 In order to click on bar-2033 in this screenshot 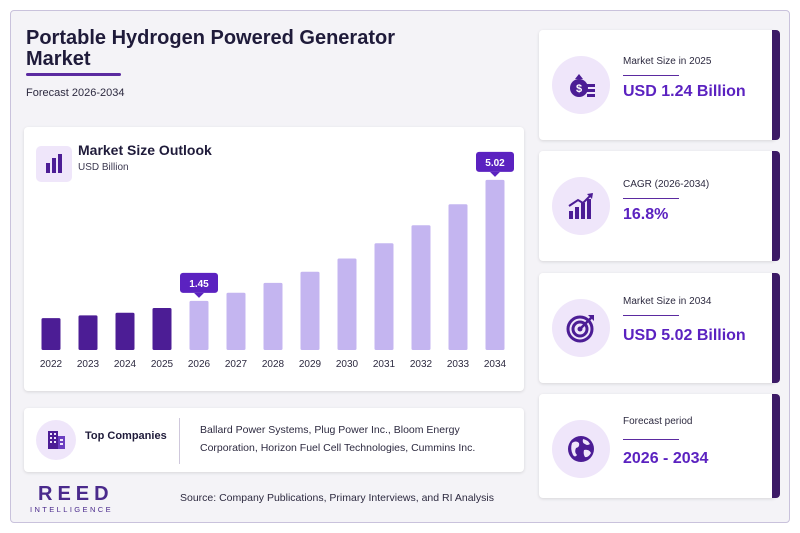, I will do `click(458, 277)`.